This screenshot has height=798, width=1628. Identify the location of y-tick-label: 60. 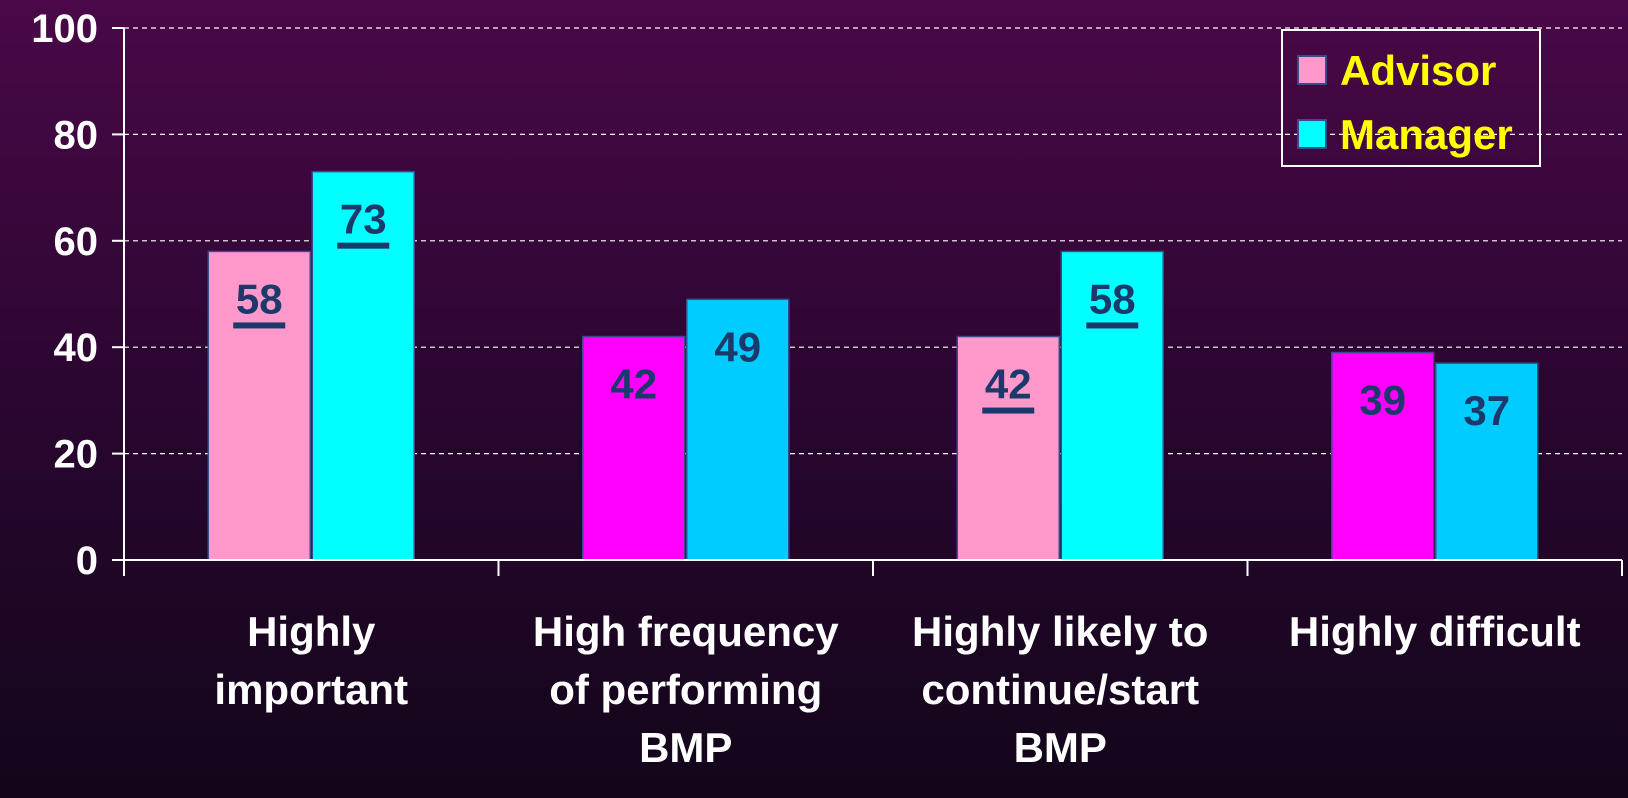
(76, 242).